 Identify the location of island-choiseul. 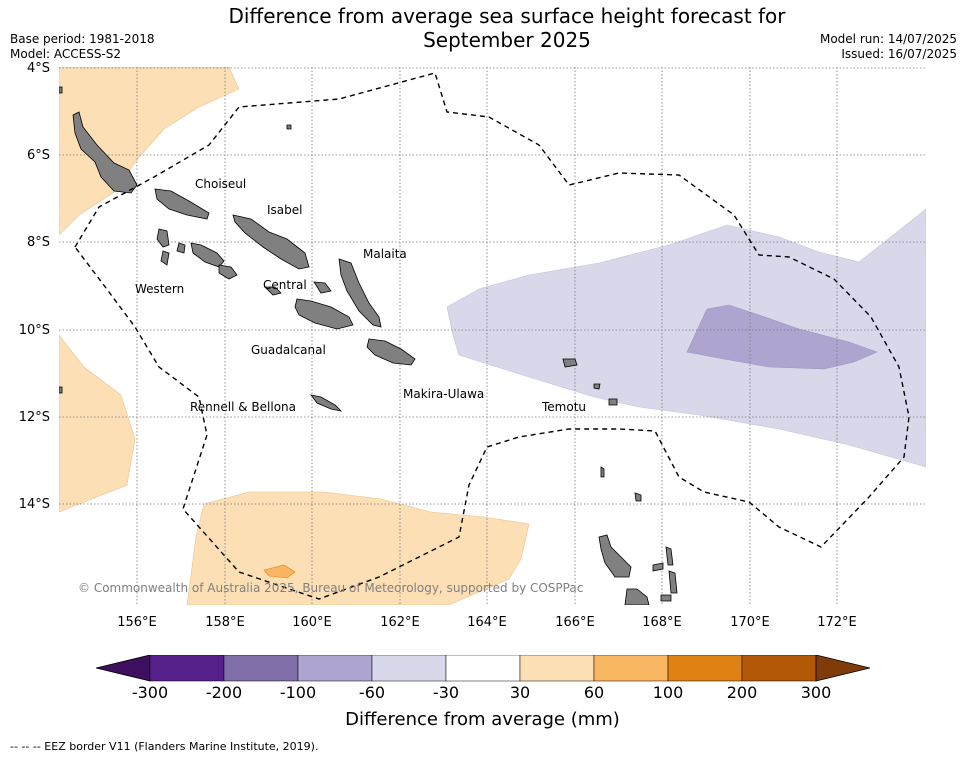
(182, 204).